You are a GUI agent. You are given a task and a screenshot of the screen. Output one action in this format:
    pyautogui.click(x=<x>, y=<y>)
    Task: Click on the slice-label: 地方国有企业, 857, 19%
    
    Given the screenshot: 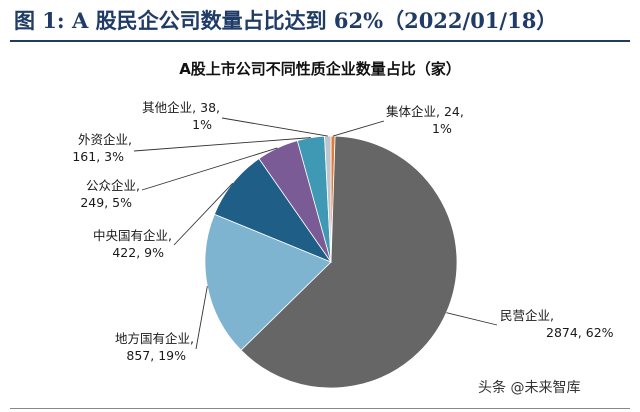 What is the action you would take?
    pyautogui.click(x=154, y=347)
    